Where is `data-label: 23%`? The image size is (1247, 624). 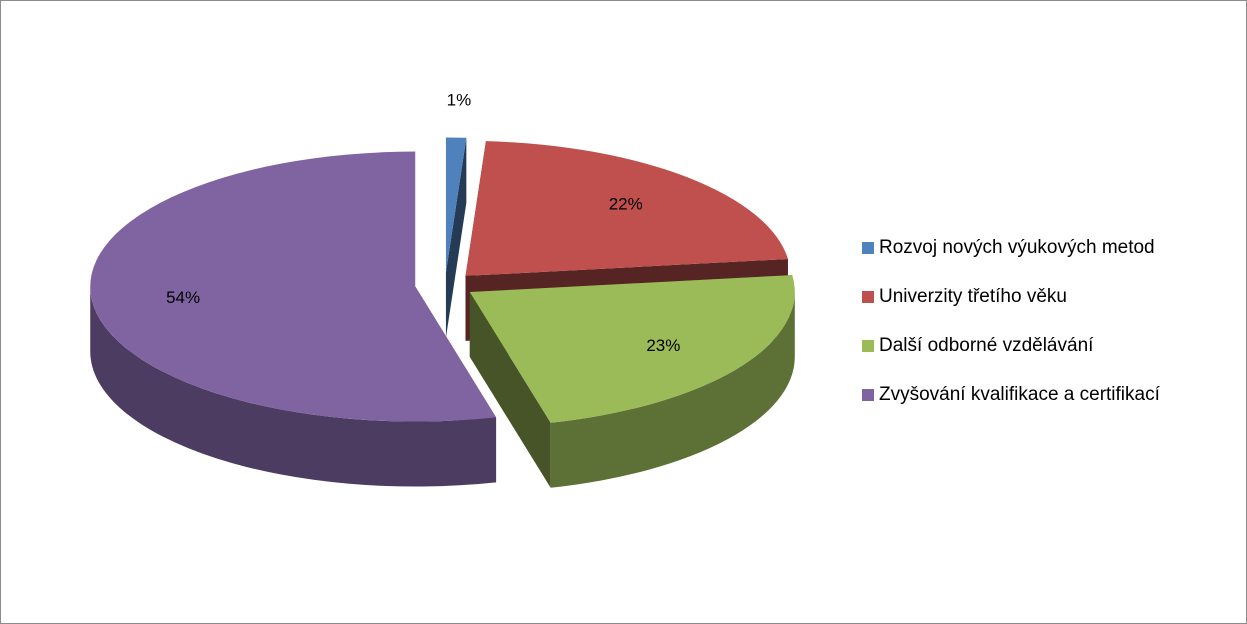
data-label: 23% is located at coordinates (663, 345).